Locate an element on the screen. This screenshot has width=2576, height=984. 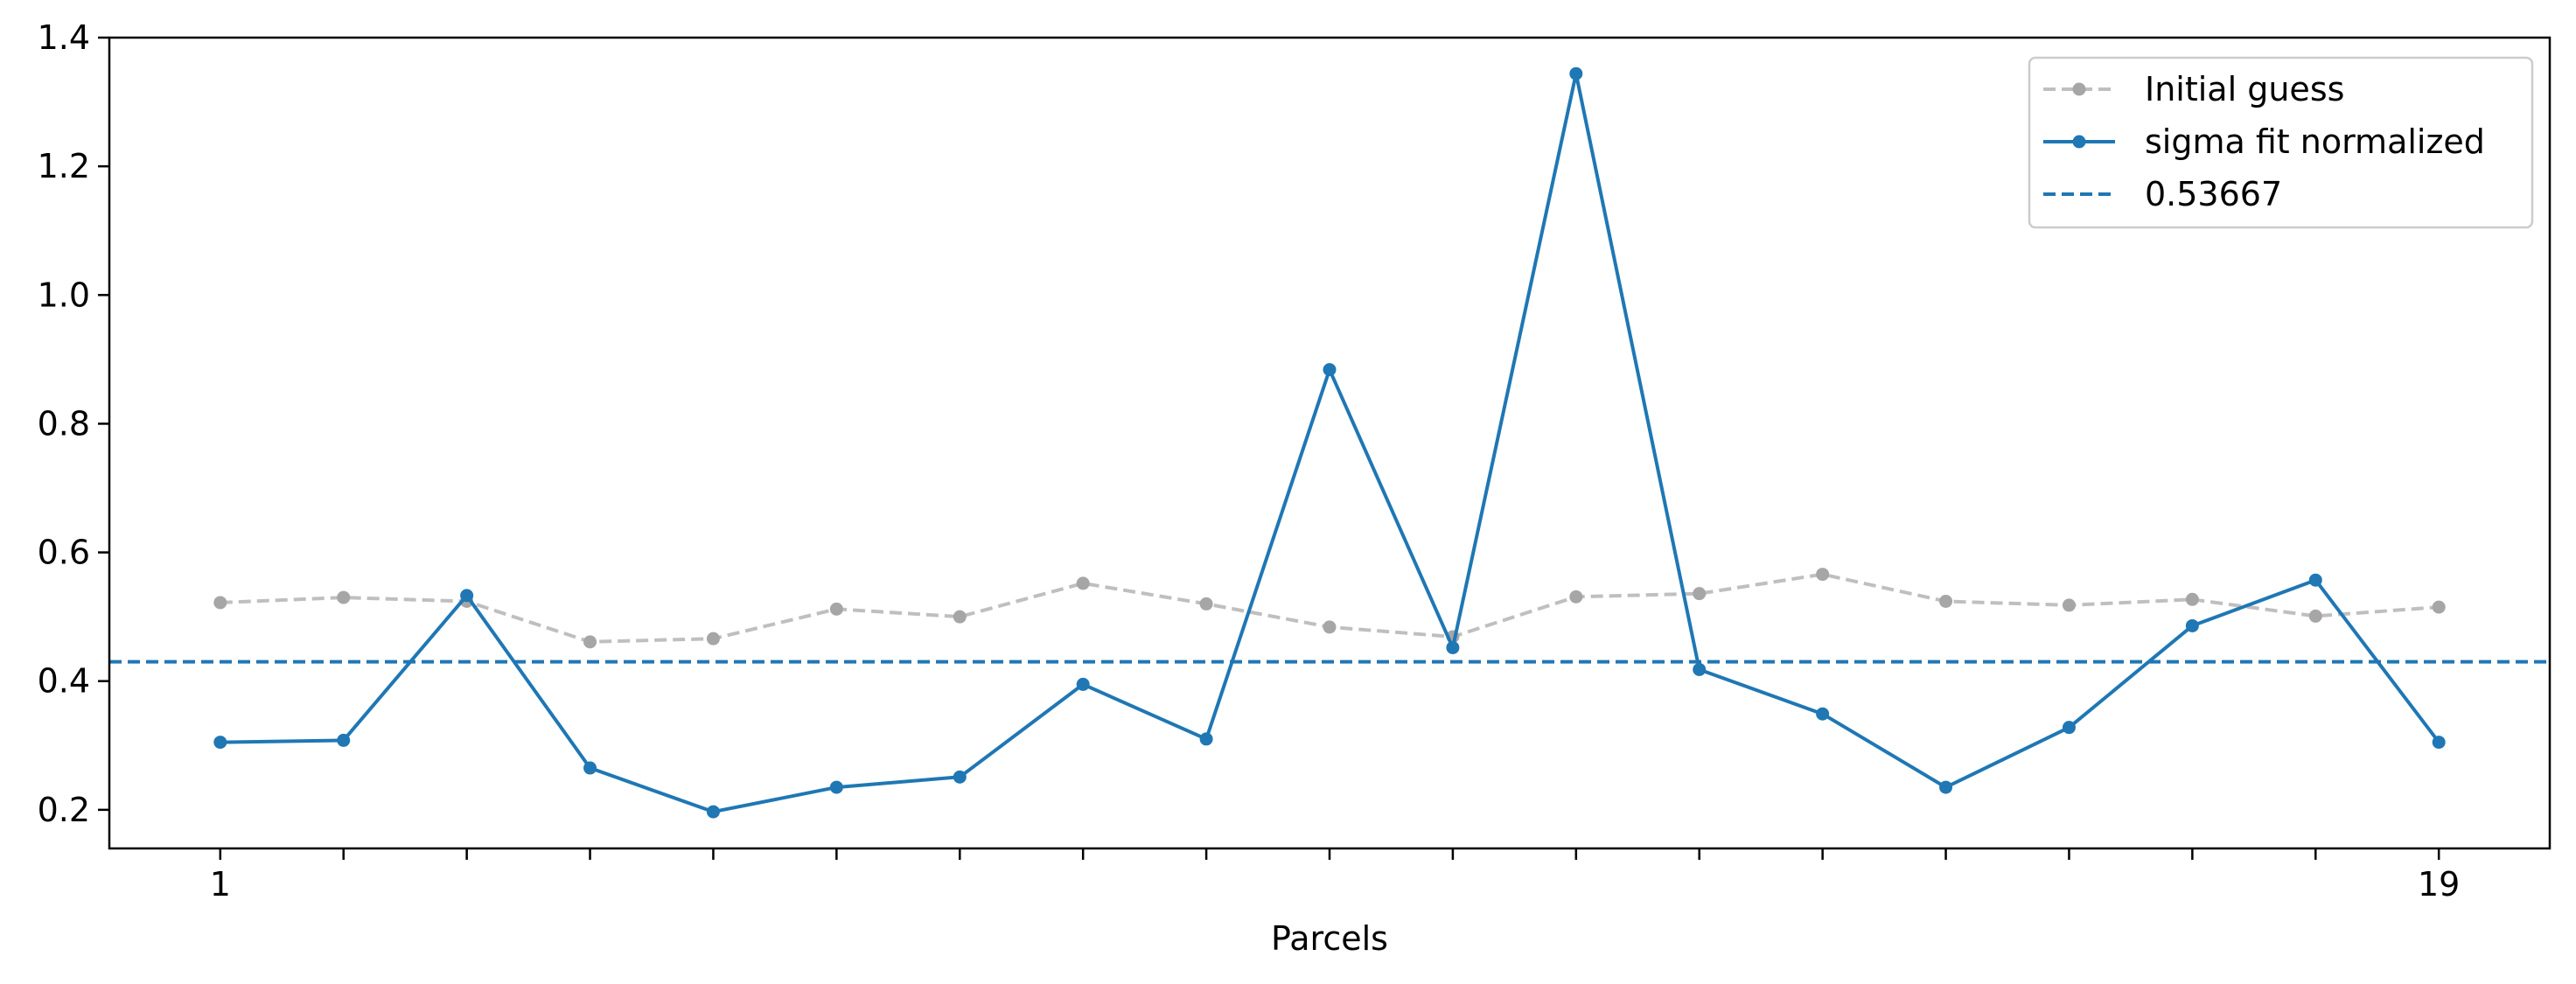
y-tick-label-0: 0.2 is located at coordinates (64, 810).